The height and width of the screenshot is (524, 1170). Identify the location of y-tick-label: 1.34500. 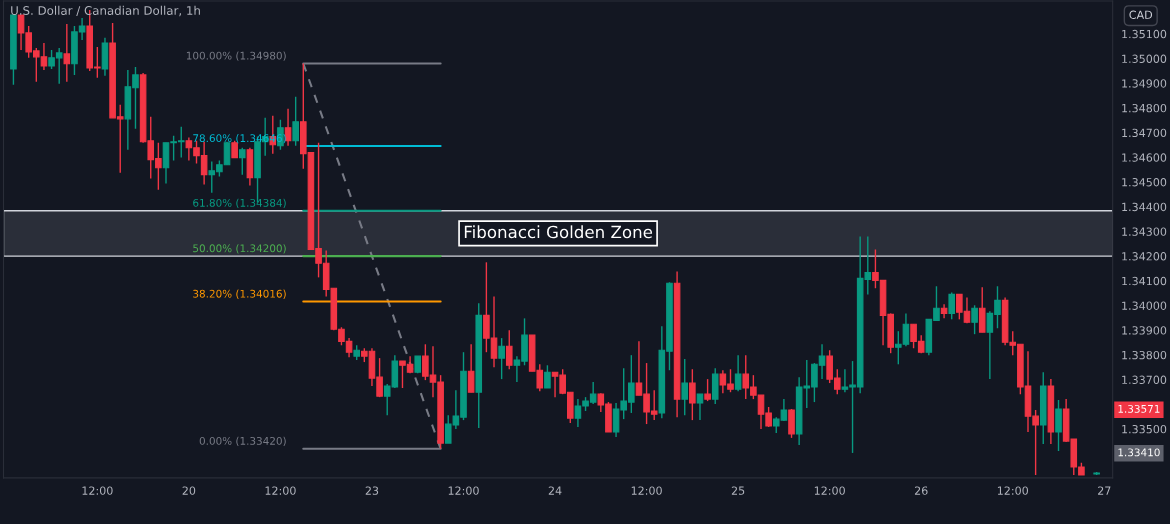
(1144, 182).